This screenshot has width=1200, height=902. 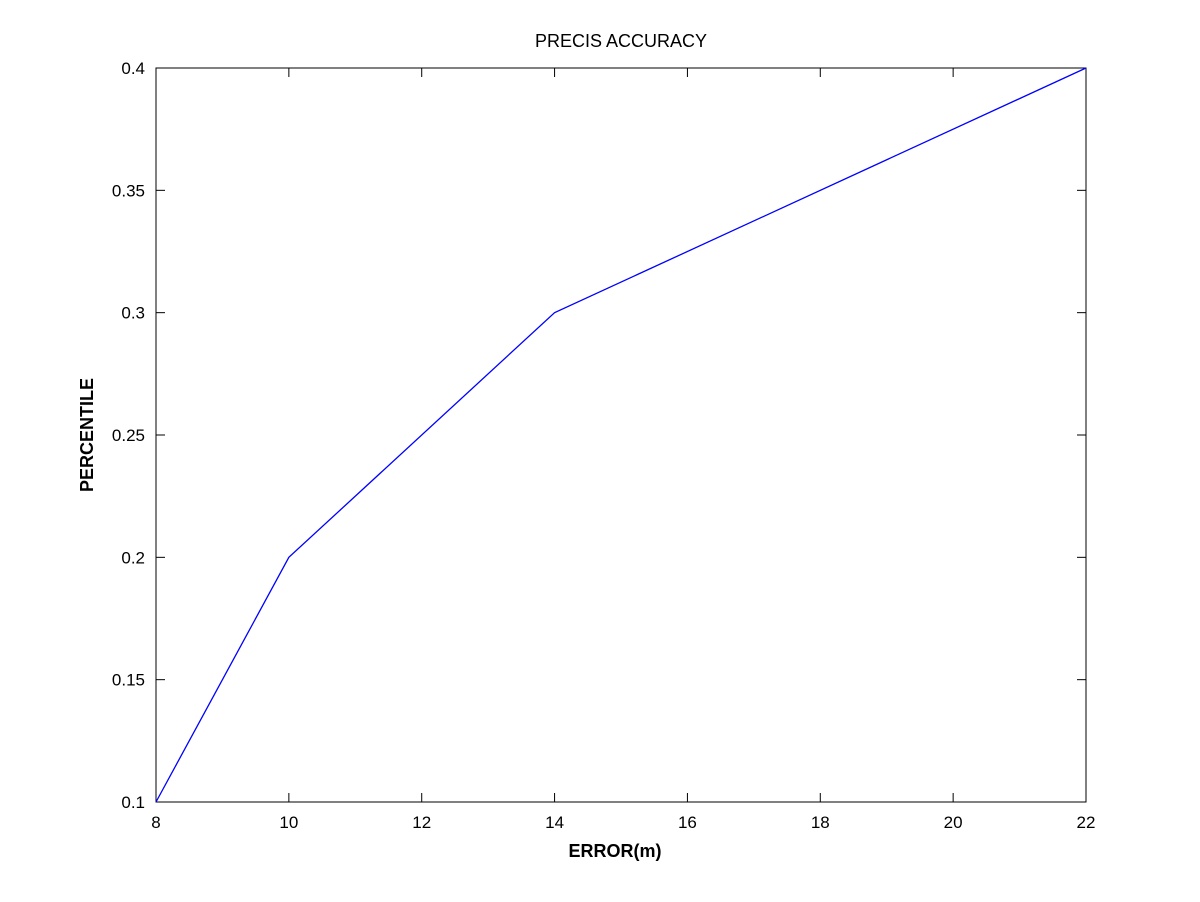 What do you see at coordinates (155, 822) in the screenshot?
I see `x-tick-label: 8` at bounding box center [155, 822].